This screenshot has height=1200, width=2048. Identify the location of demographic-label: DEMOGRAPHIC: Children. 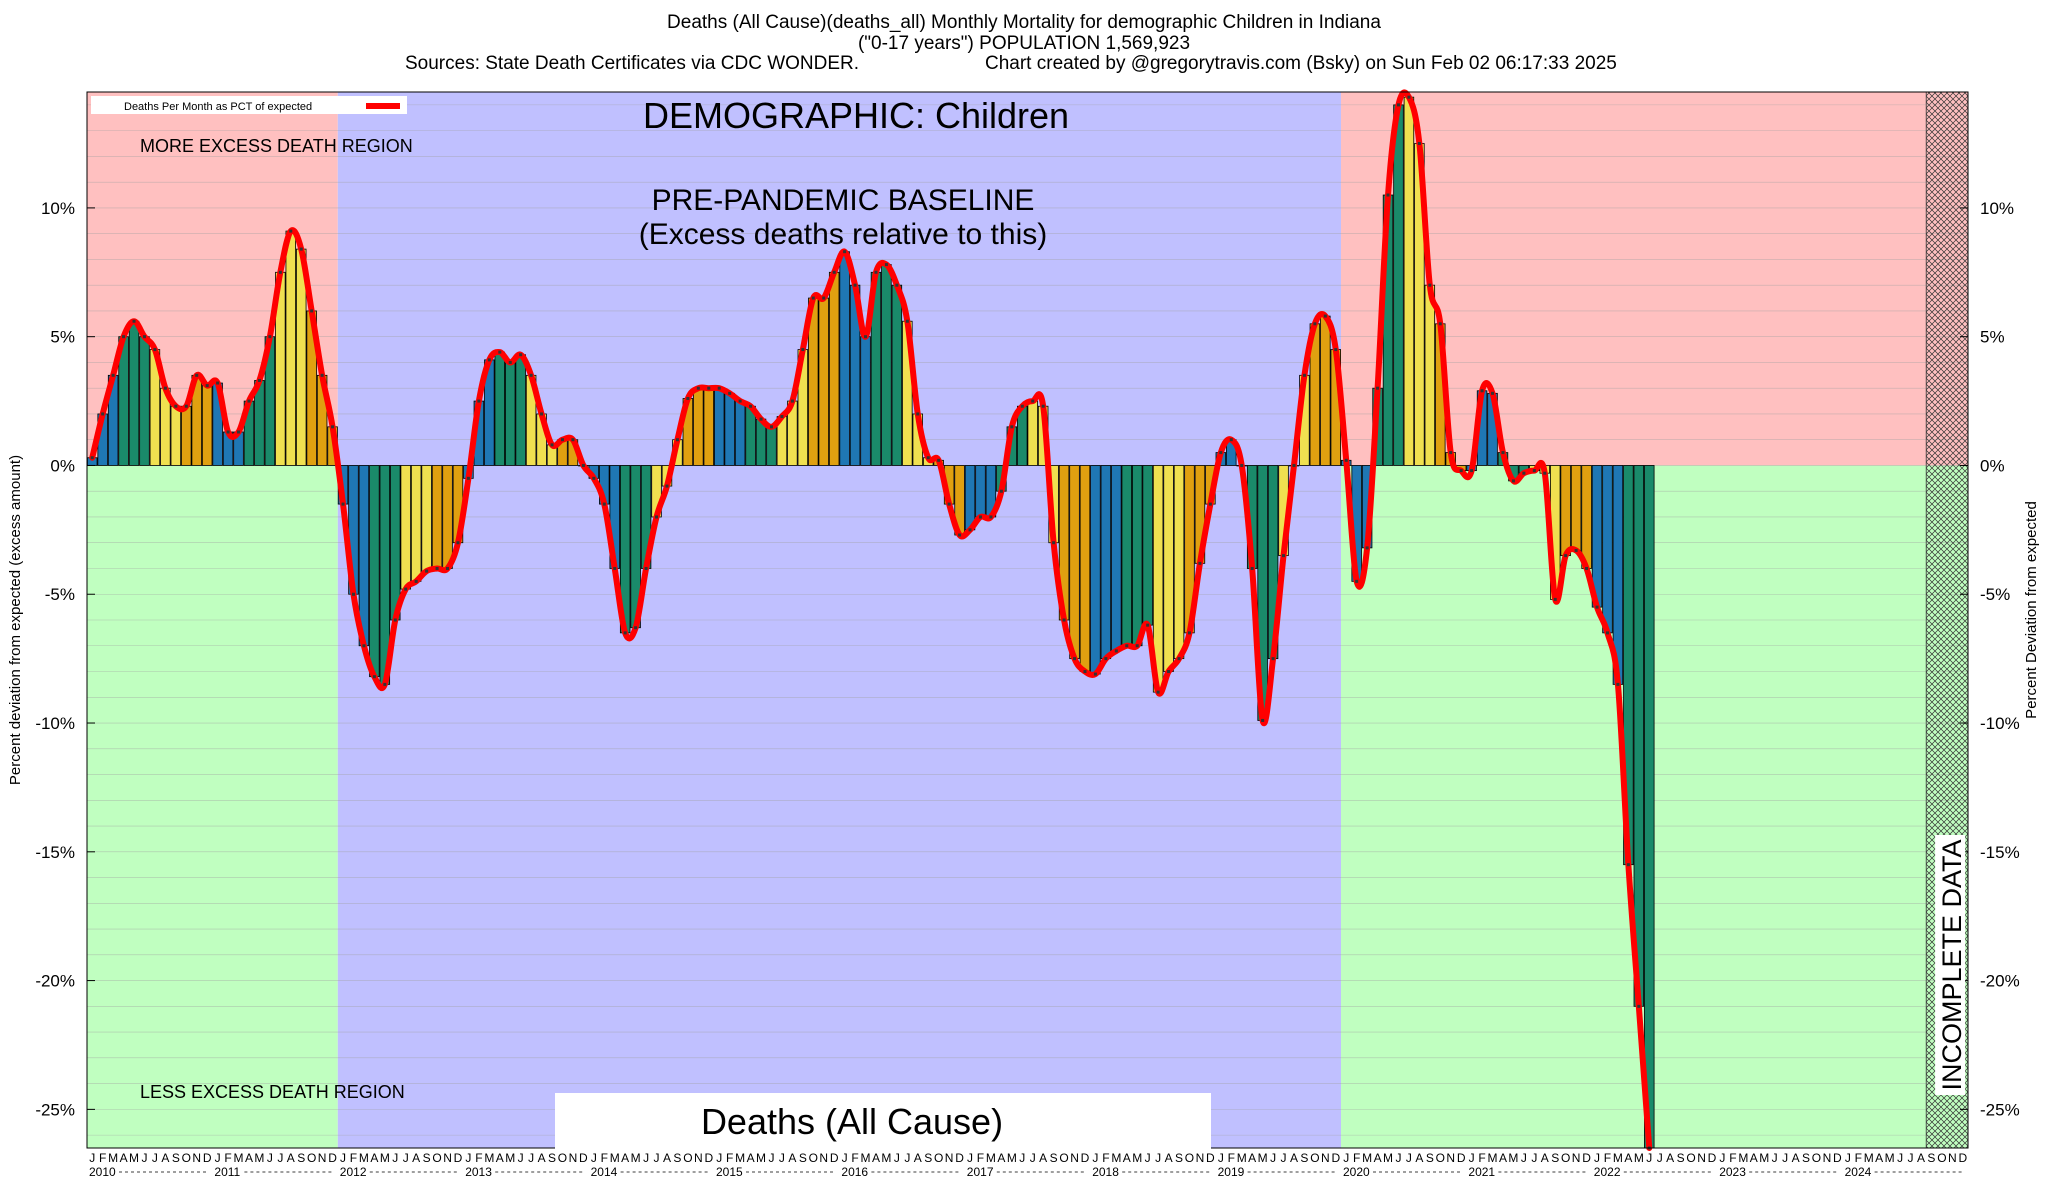
(856, 115).